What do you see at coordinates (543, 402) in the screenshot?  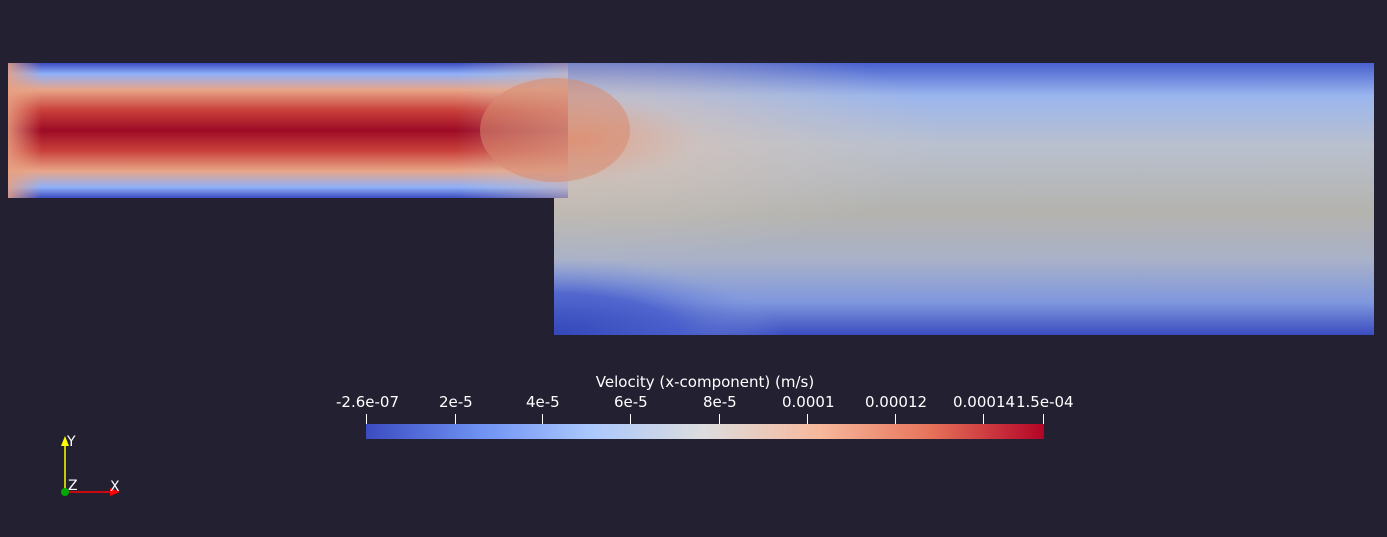 I see `scalar-bar-tick-label: 4e-5` at bounding box center [543, 402].